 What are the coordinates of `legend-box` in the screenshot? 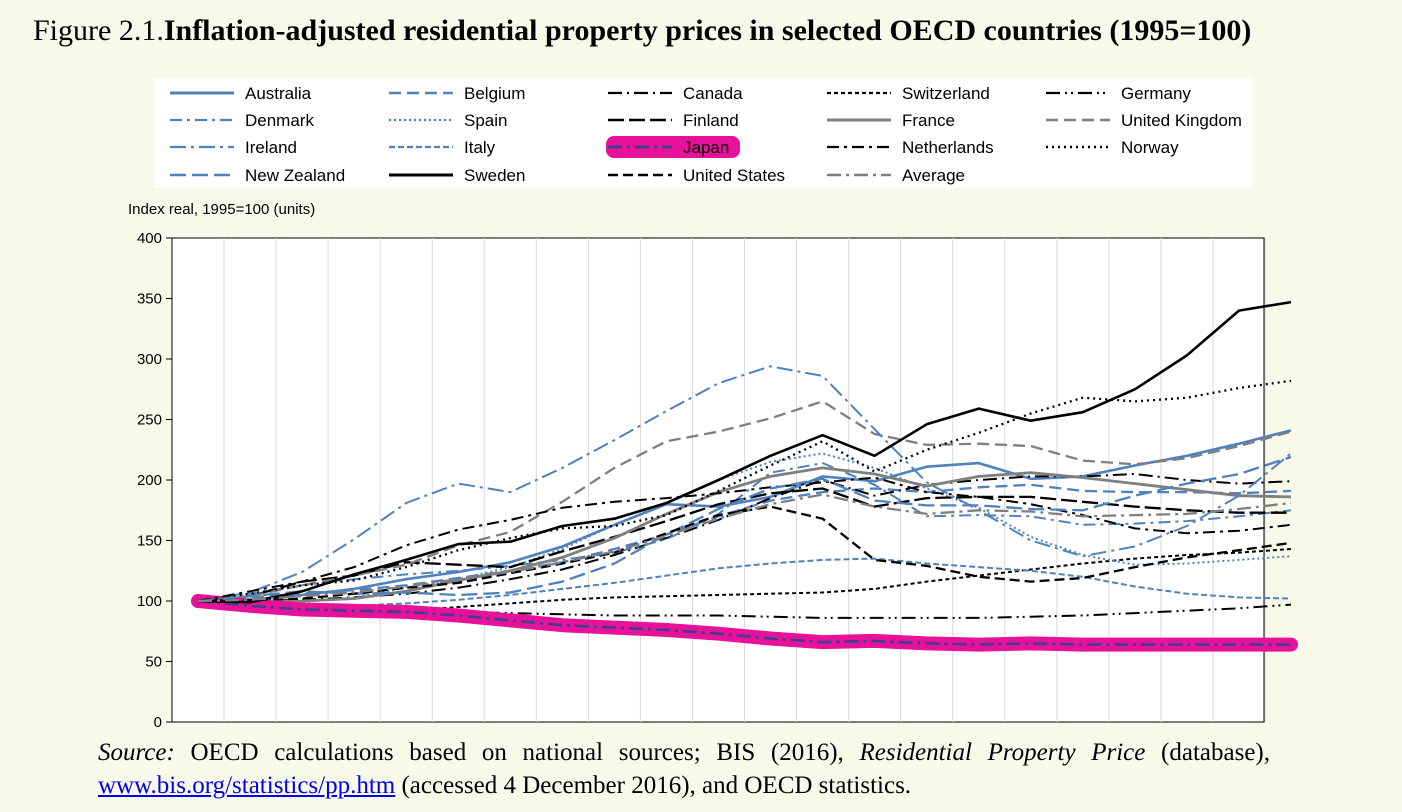 It's located at (703, 133).